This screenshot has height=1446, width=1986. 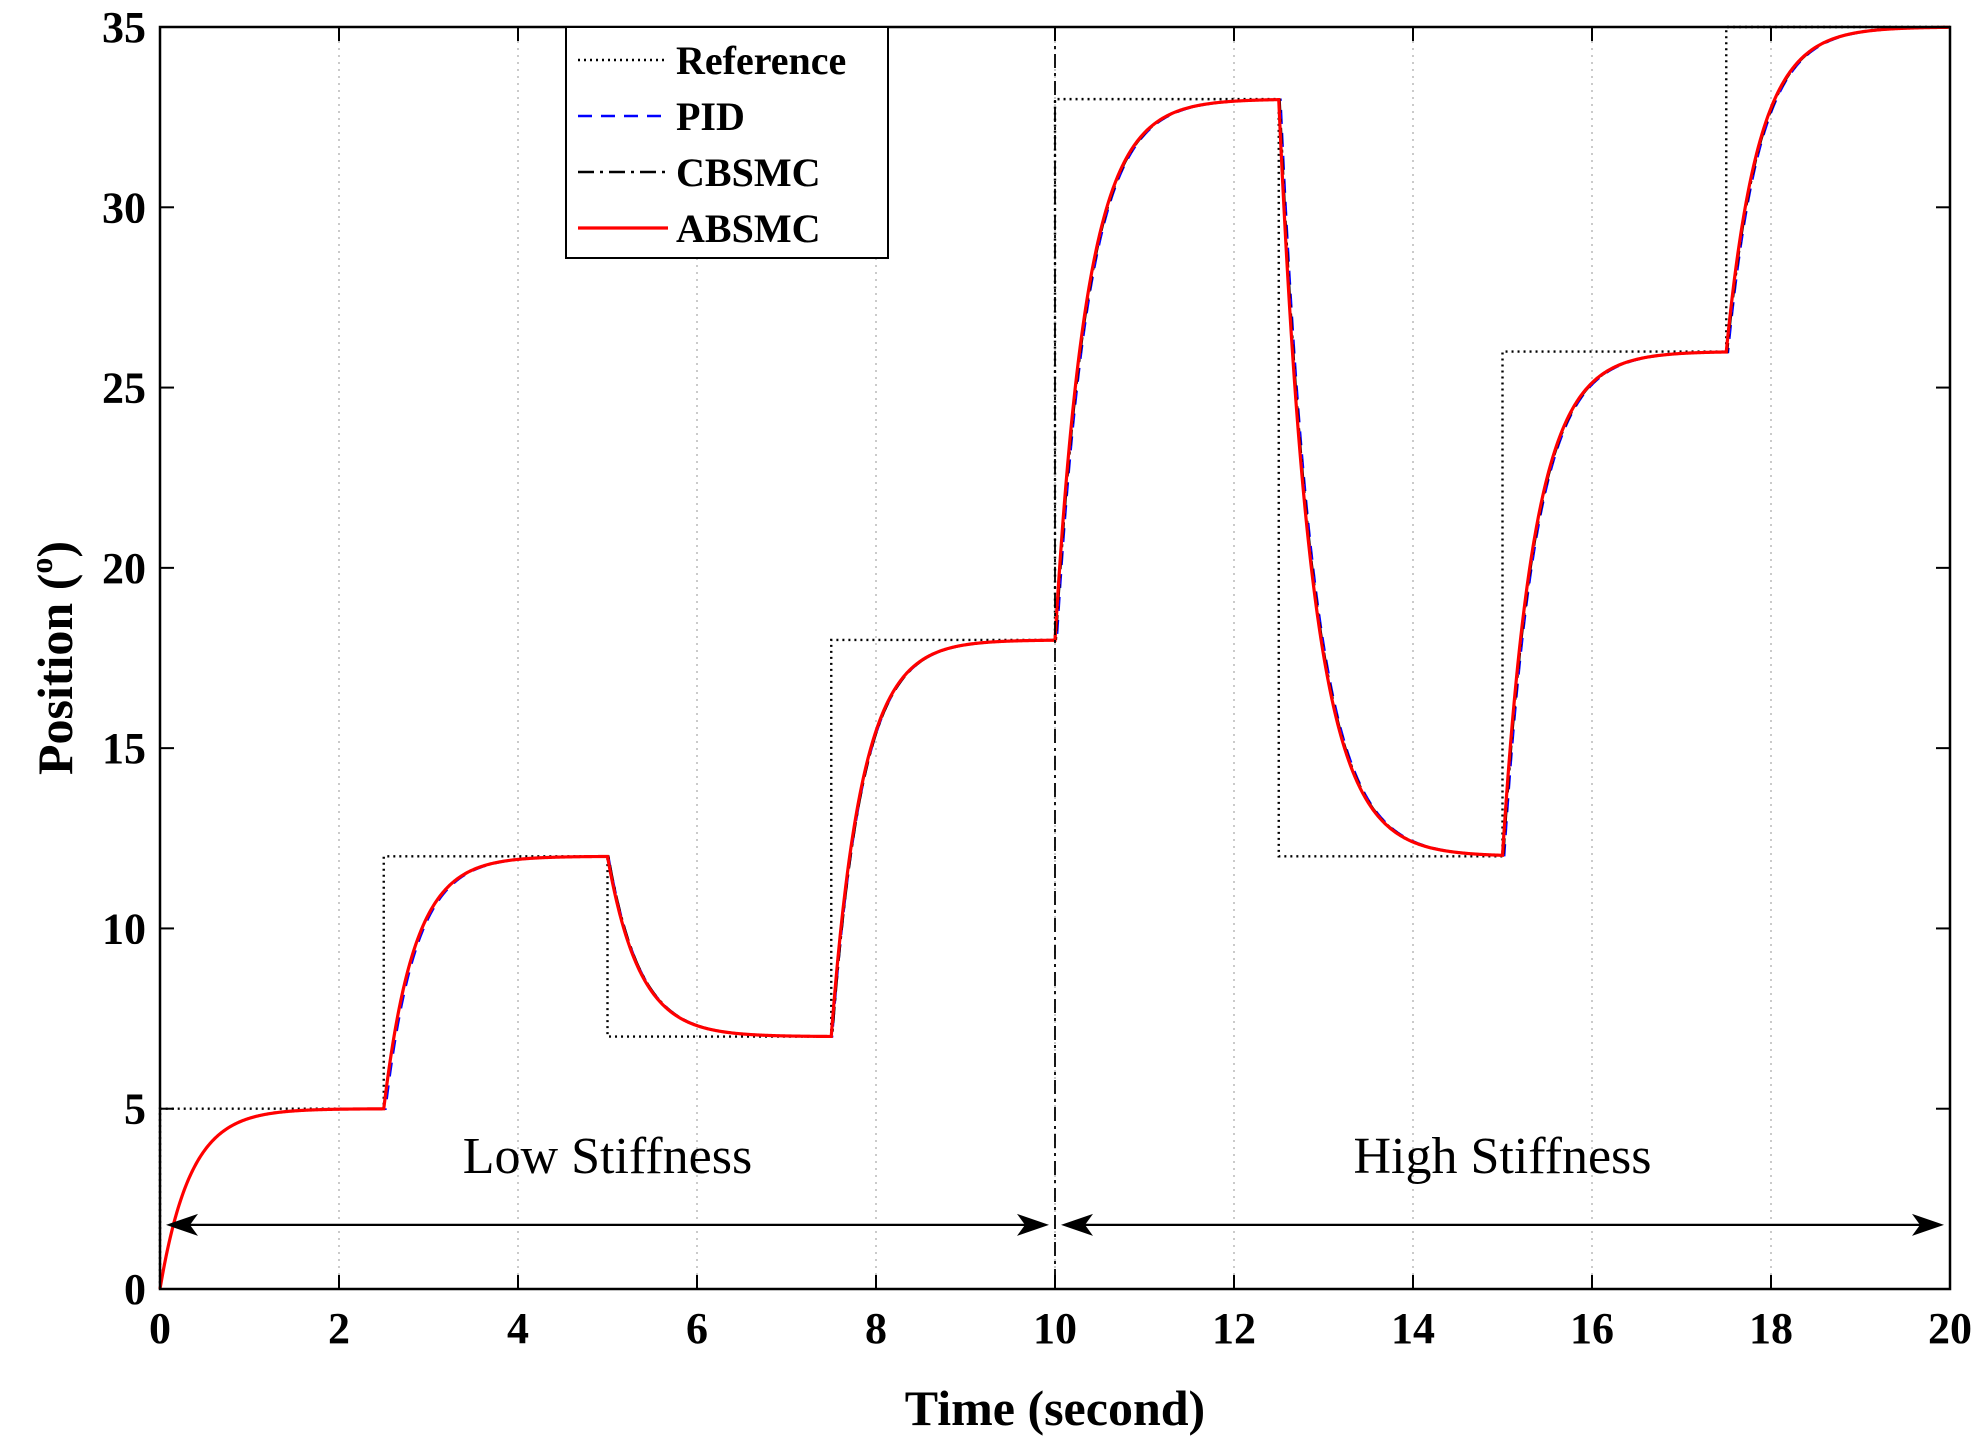 What do you see at coordinates (339, 1328) in the screenshot?
I see `x-tick-label: 2` at bounding box center [339, 1328].